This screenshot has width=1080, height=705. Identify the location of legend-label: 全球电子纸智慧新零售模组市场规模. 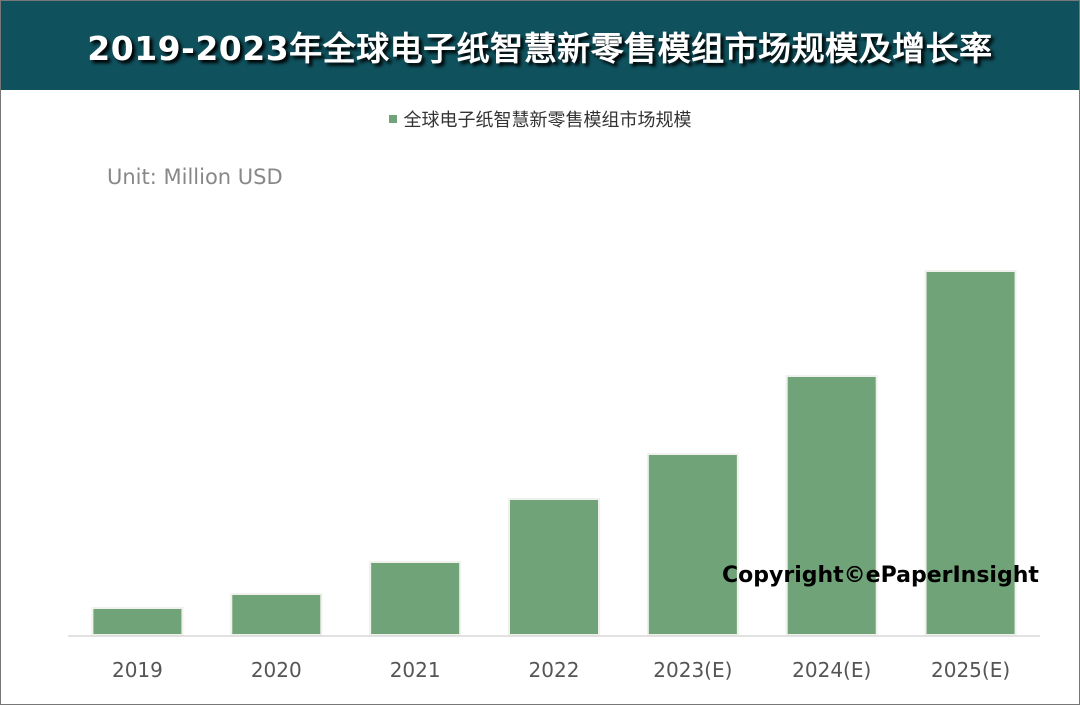
(547, 120).